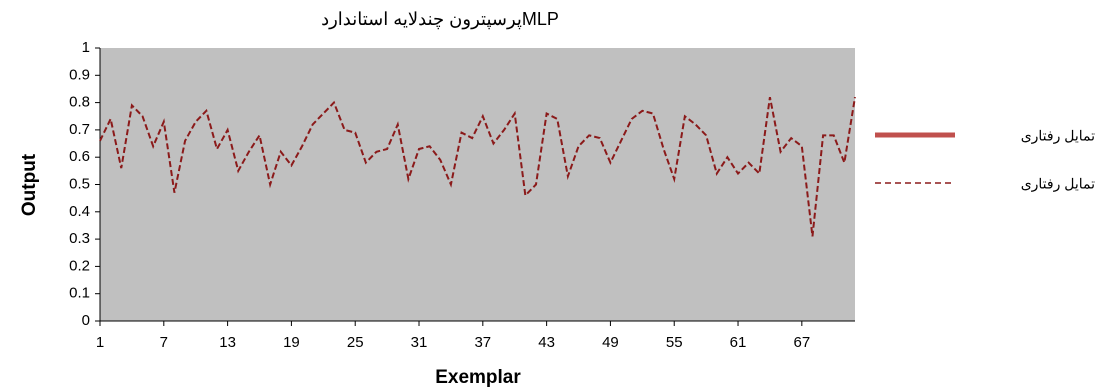  What do you see at coordinates (291, 342) in the screenshot?
I see `x-tick-label: 19` at bounding box center [291, 342].